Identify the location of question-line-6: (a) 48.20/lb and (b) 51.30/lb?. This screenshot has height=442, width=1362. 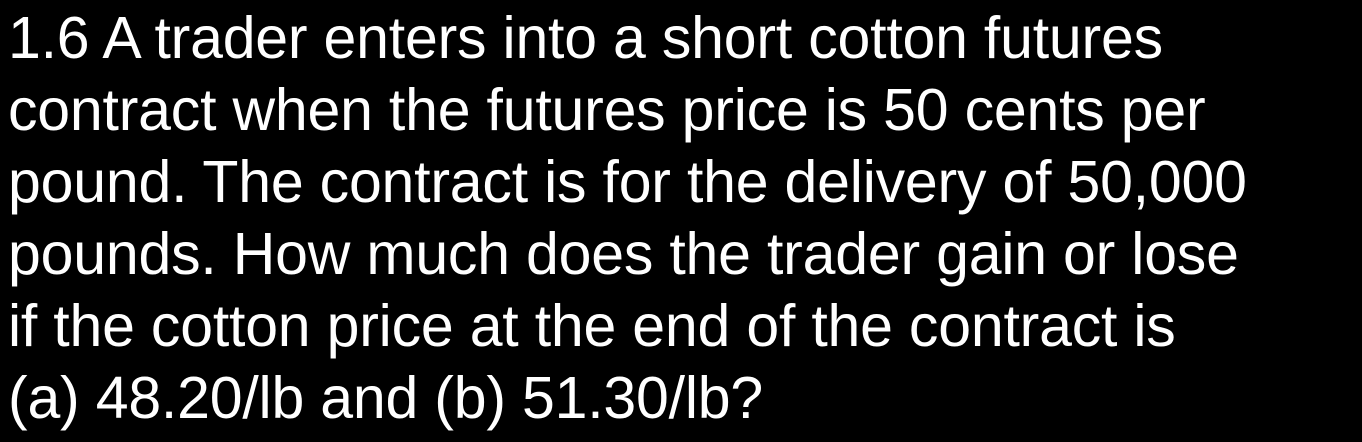
(385, 398).